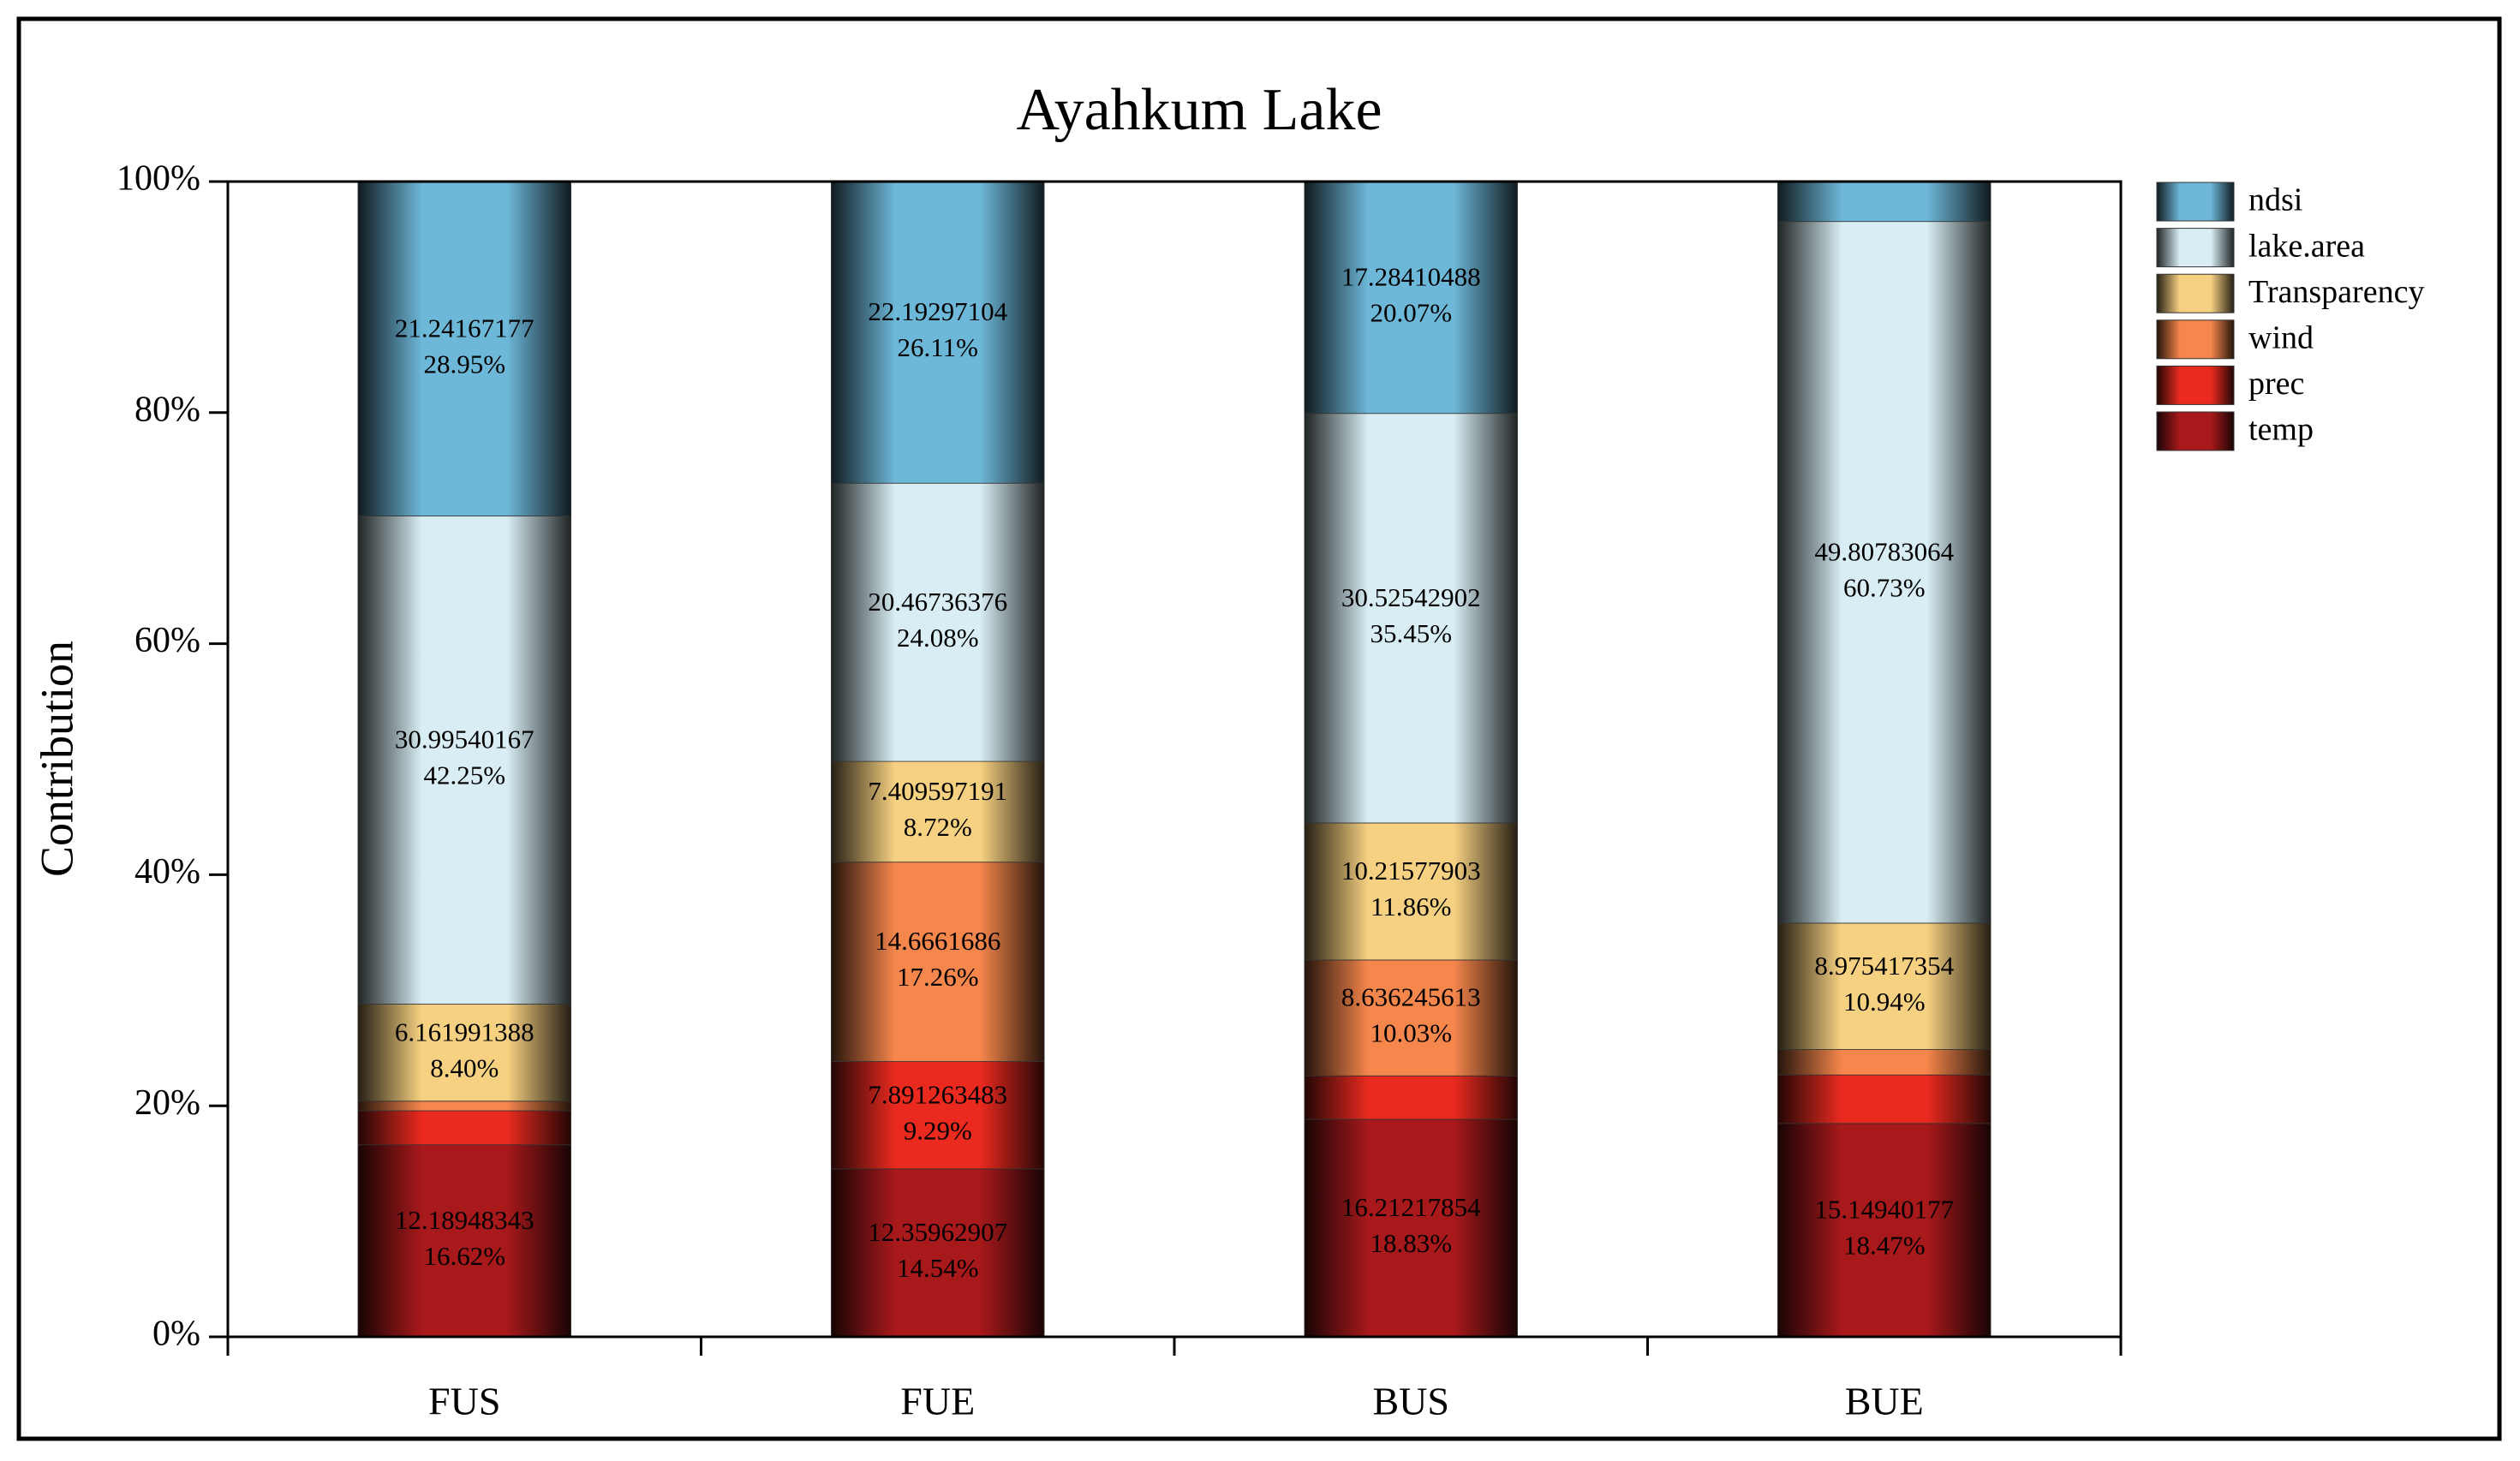 The height and width of the screenshot is (1461, 2520). What do you see at coordinates (938, 827) in the screenshot?
I see `segment-value-label: 8.72%` at bounding box center [938, 827].